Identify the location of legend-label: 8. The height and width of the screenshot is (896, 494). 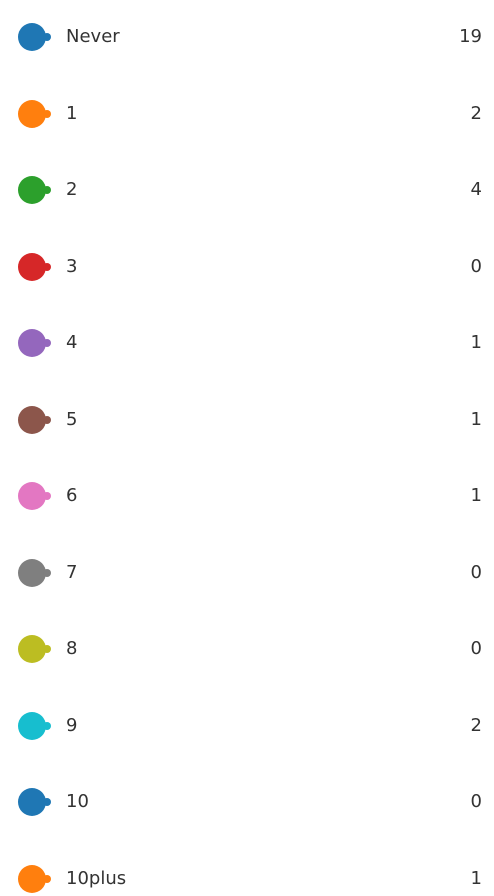
(72, 648).